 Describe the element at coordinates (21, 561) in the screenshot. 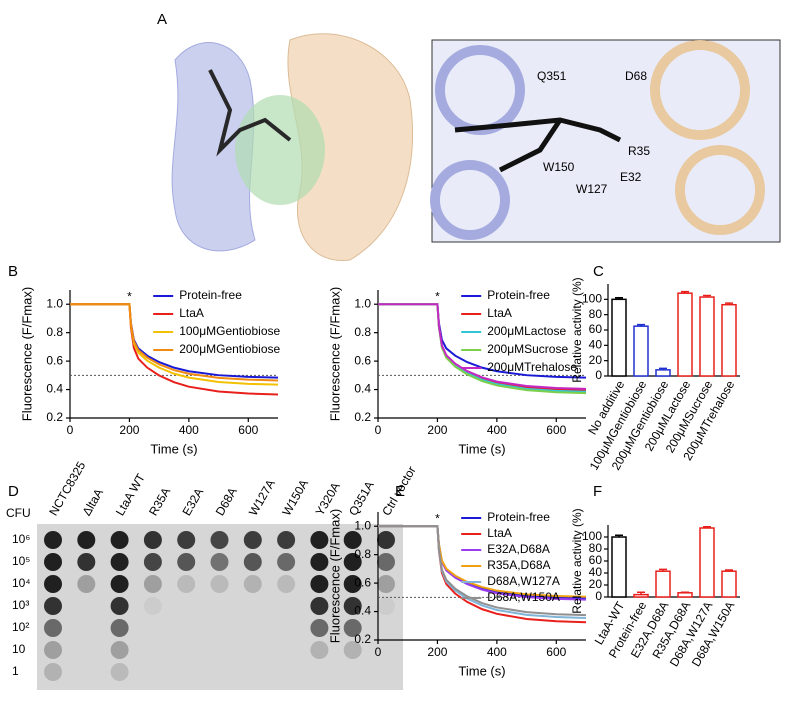

I see `dilution-label: 10⁵` at that location.